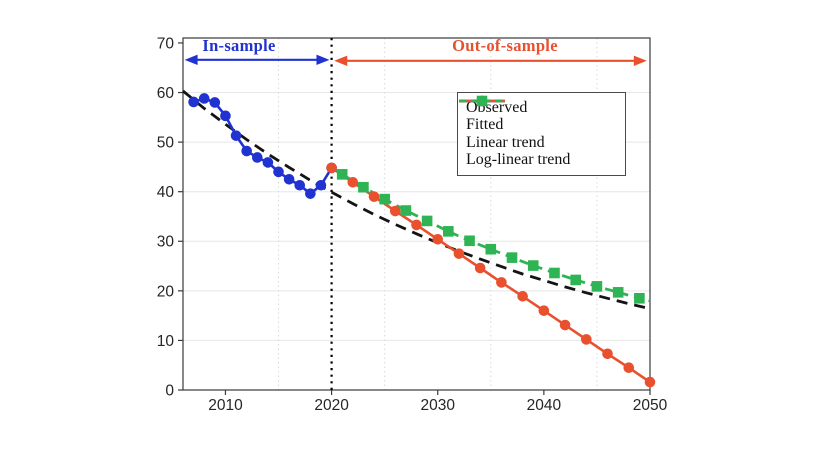 The width and height of the screenshot is (815, 459). What do you see at coordinates (650, 405) in the screenshot?
I see `x-tick-label: 2050` at bounding box center [650, 405].